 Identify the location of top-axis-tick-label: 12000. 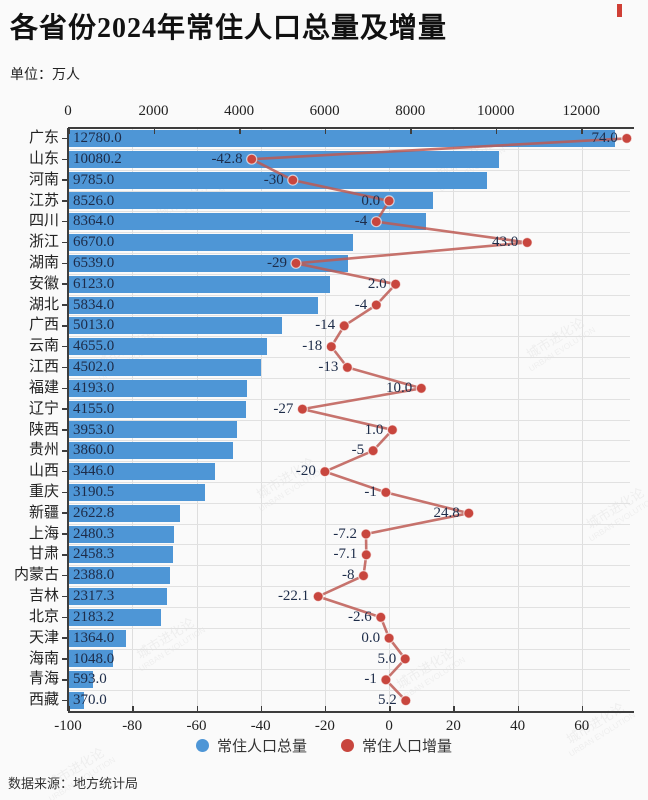
(581, 111).